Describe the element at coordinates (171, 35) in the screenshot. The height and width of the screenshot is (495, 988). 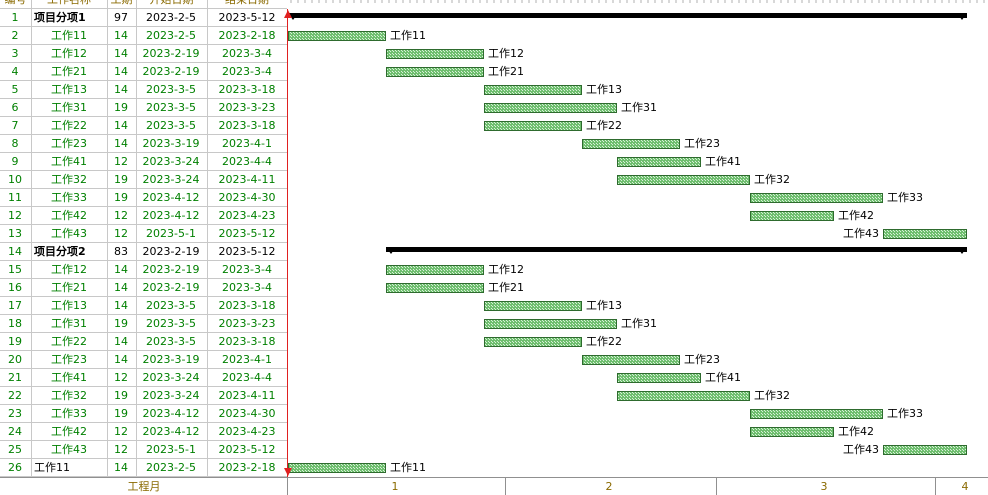
I see `start-date: 2023-2-5` at that location.